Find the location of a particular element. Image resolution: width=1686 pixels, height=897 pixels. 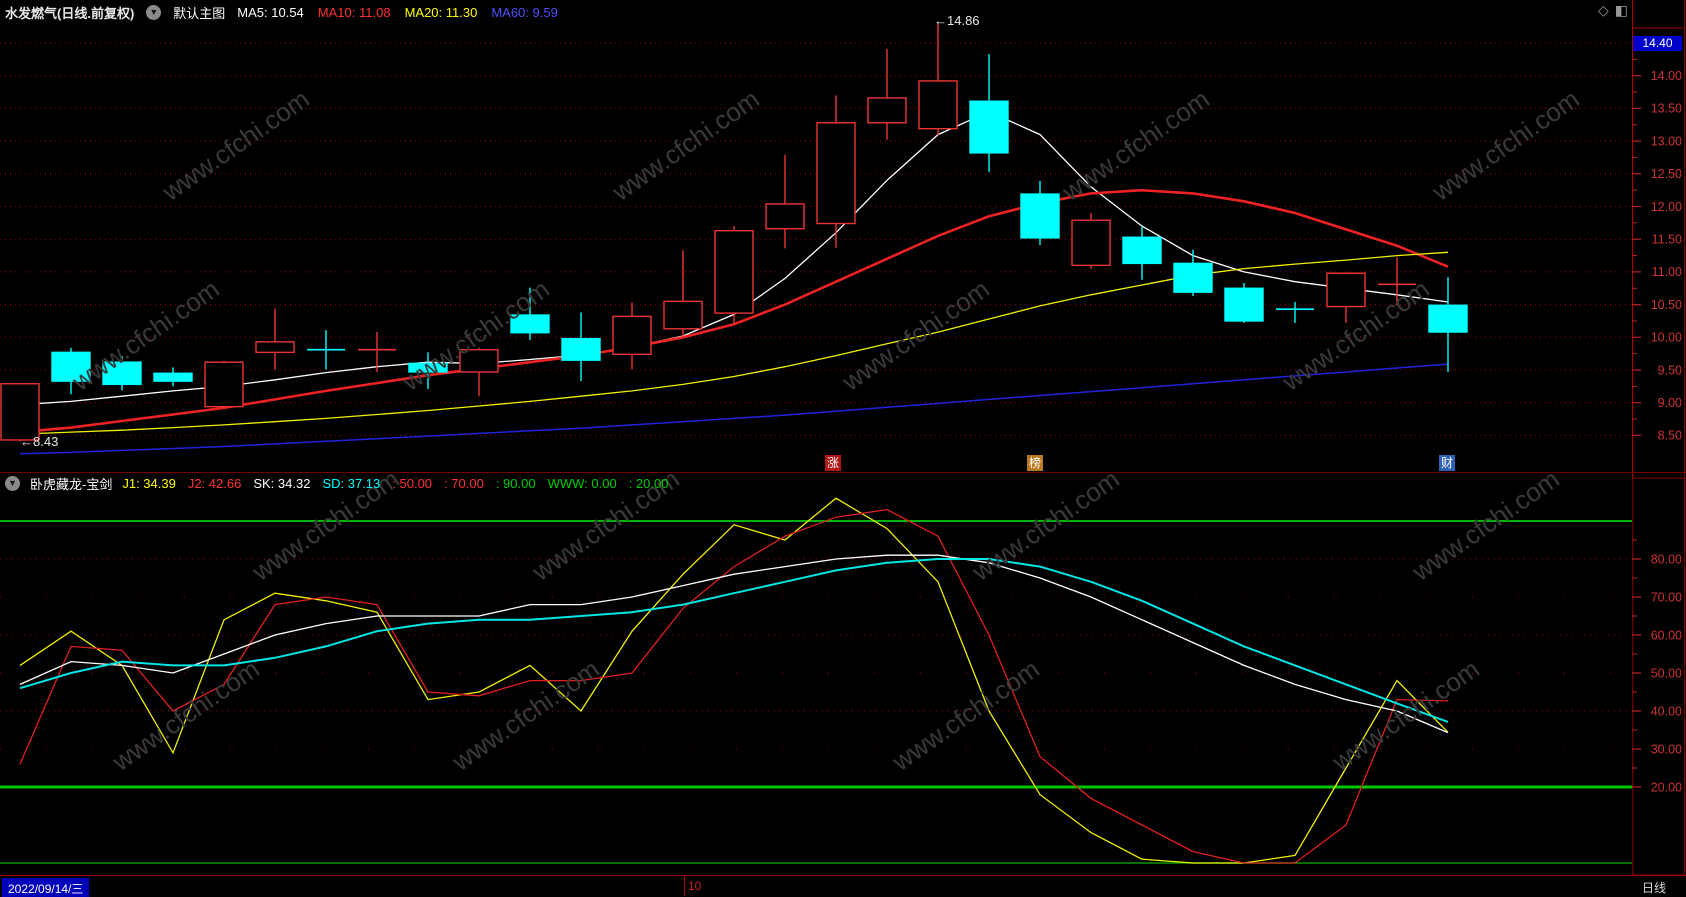

price-tick-label: 11.00 is located at coordinates (1667, 272).